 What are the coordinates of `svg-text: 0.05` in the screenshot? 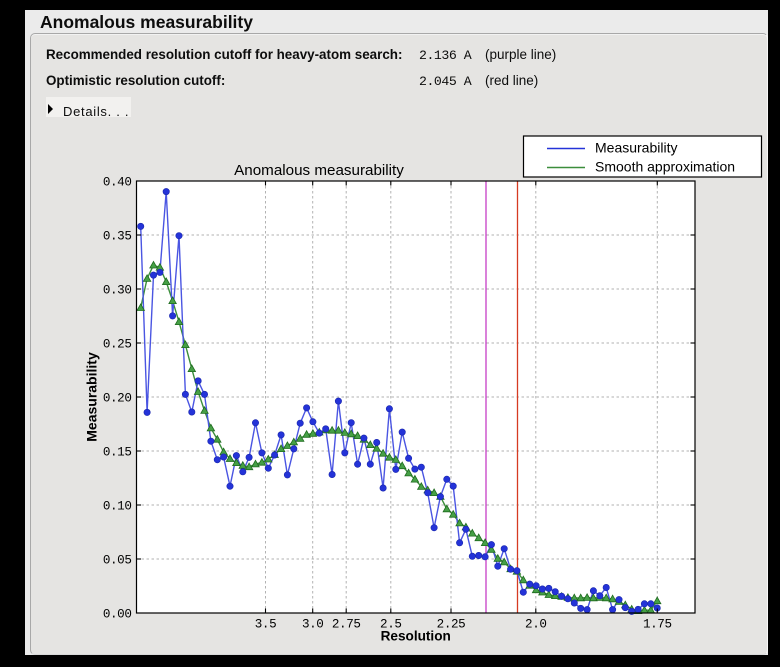 It's located at (117, 561).